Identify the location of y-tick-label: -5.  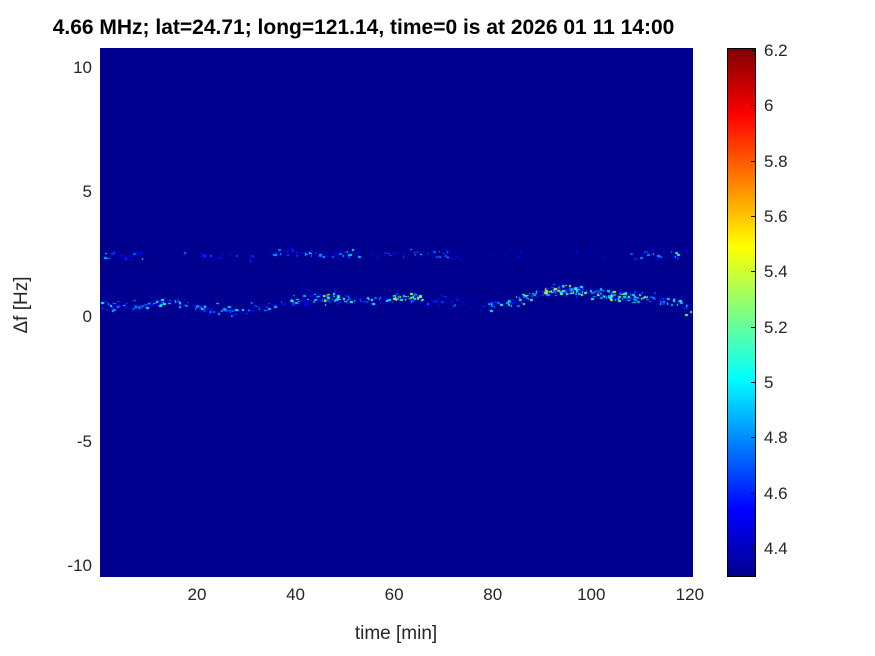
(84, 441).